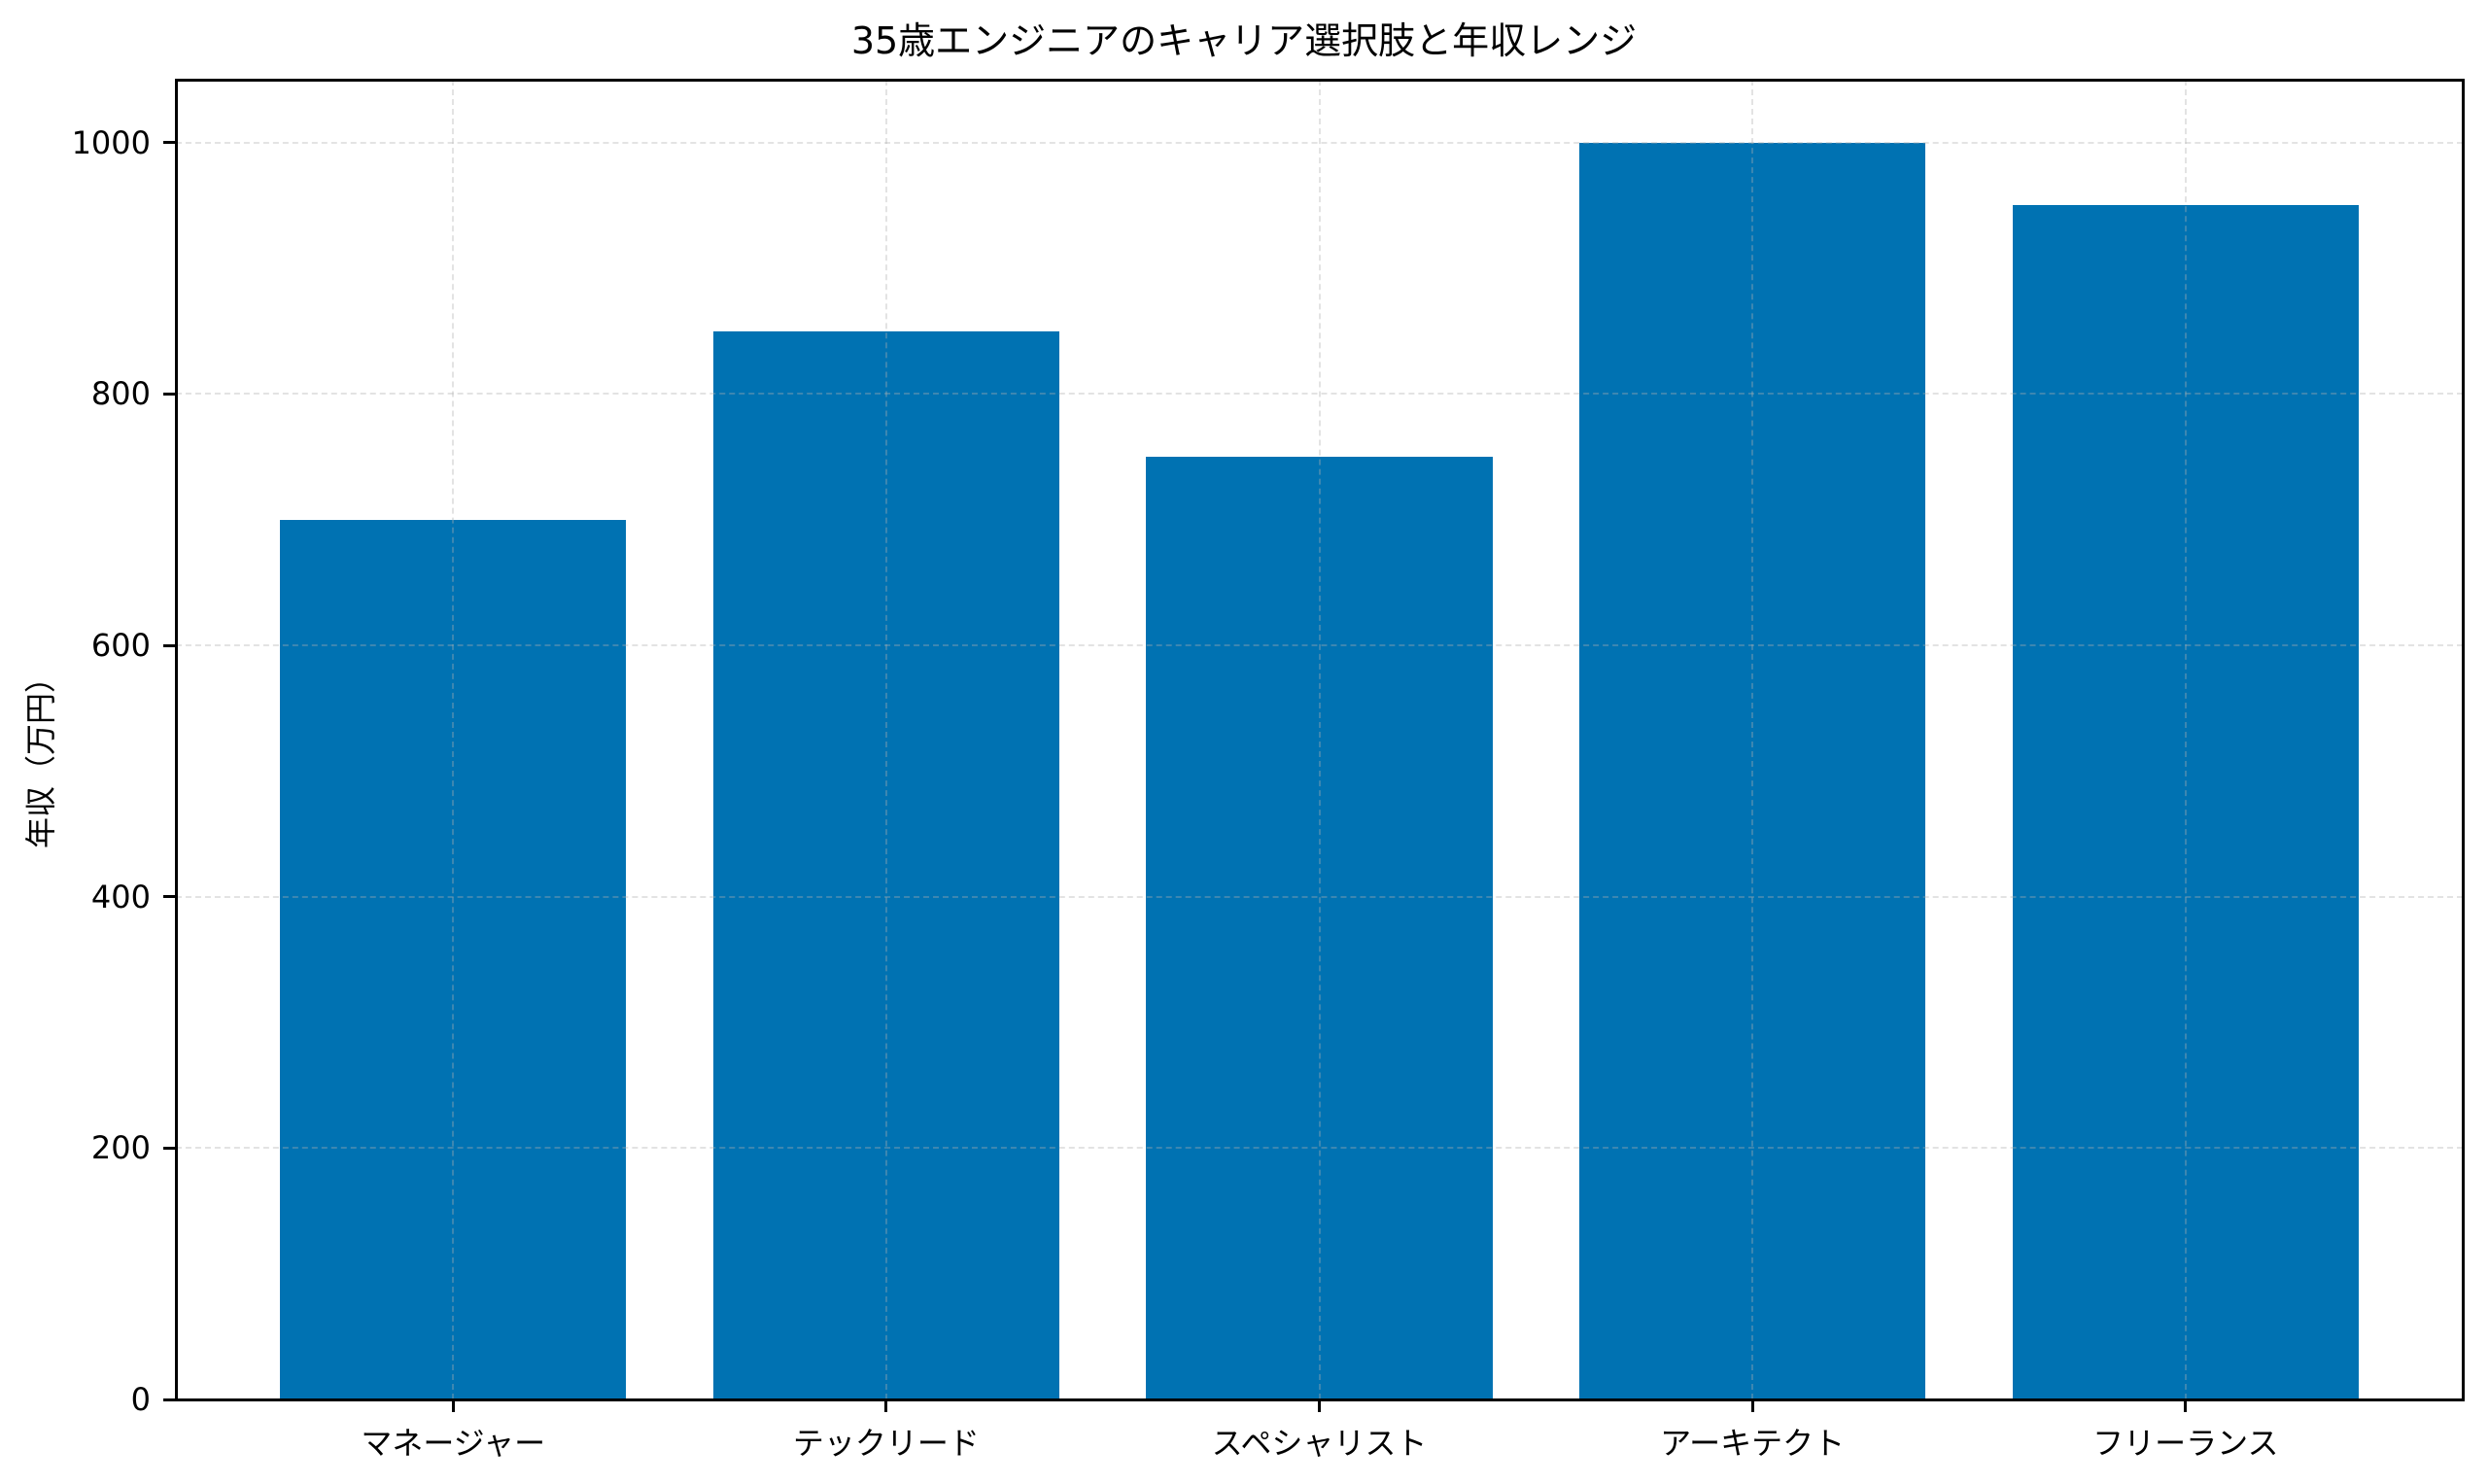 The image size is (2488, 1484). I want to click on x-tick-label: フリーランス, so click(2185, 1443).